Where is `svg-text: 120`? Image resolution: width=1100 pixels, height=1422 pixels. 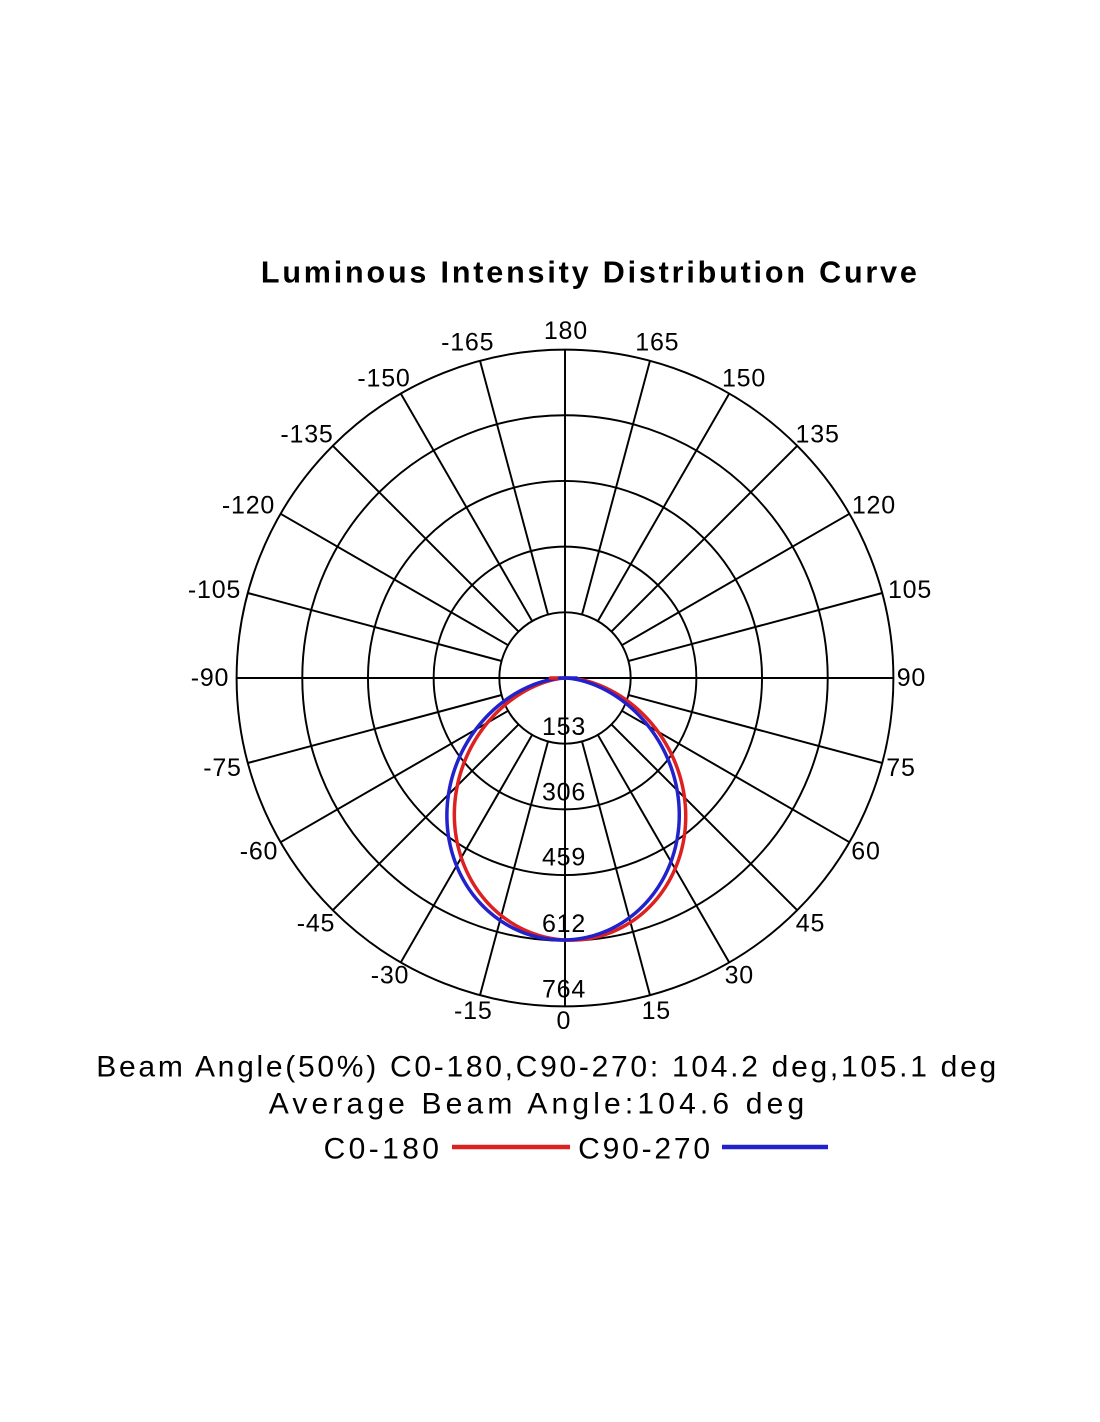 svg-text: 120 is located at coordinates (874, 505).